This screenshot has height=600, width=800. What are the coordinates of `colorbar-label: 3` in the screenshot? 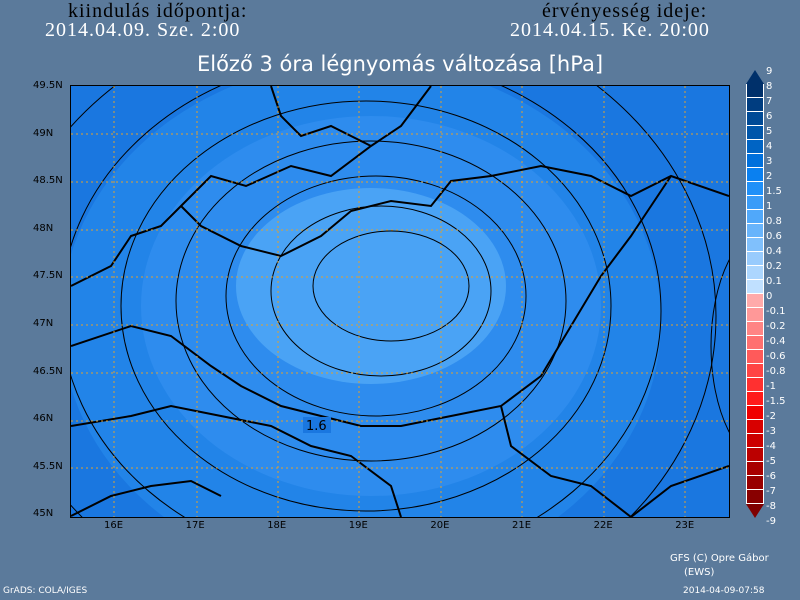 It's located at (769, 161).